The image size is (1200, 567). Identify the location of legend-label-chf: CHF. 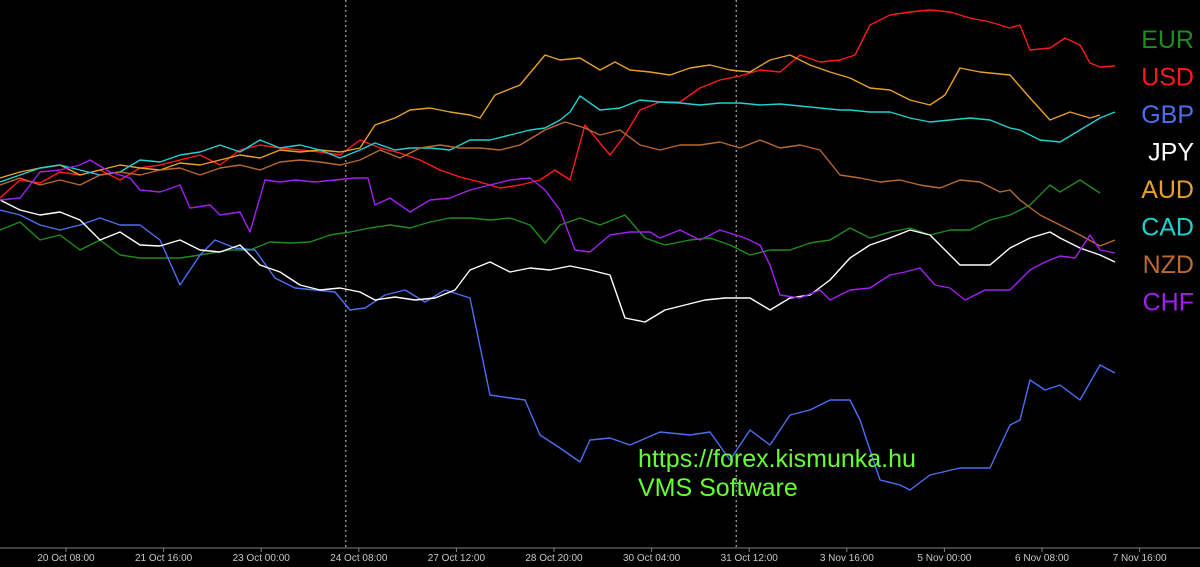
(1168, 303).